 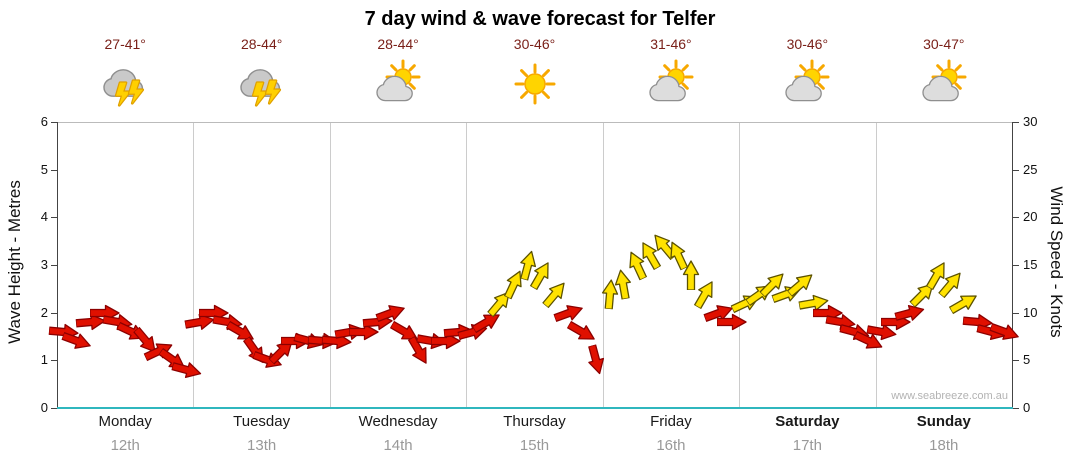 What do you see at coordinates (398, 421) in the screenshot?
I see `day-label: Wednesday` at bounding box center [398, 421].